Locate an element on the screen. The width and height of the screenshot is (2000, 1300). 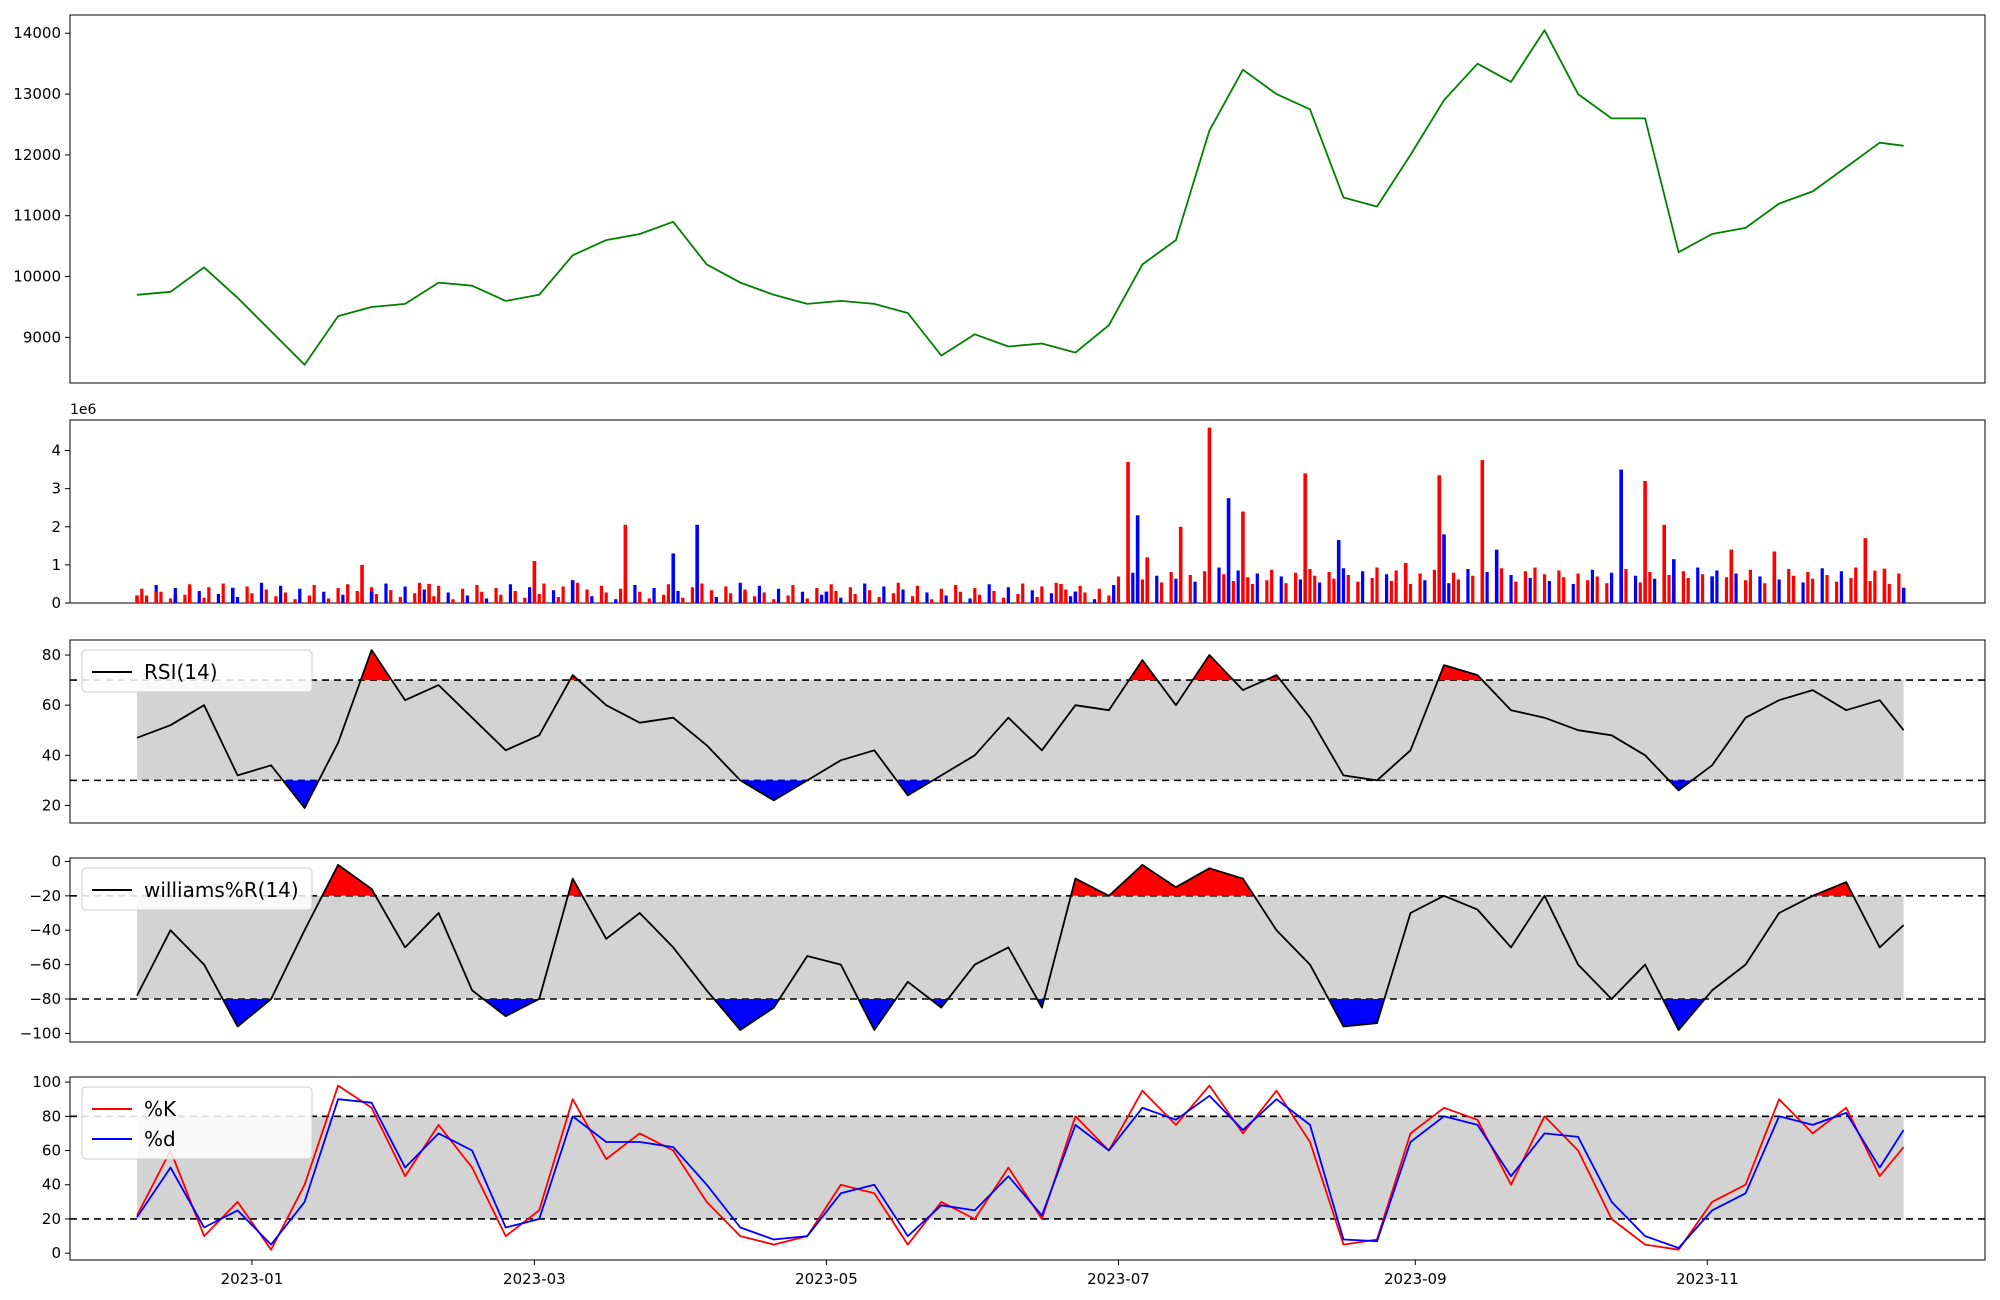
rsi-y-tick-label: 80 is located at coordinates (51, 655).